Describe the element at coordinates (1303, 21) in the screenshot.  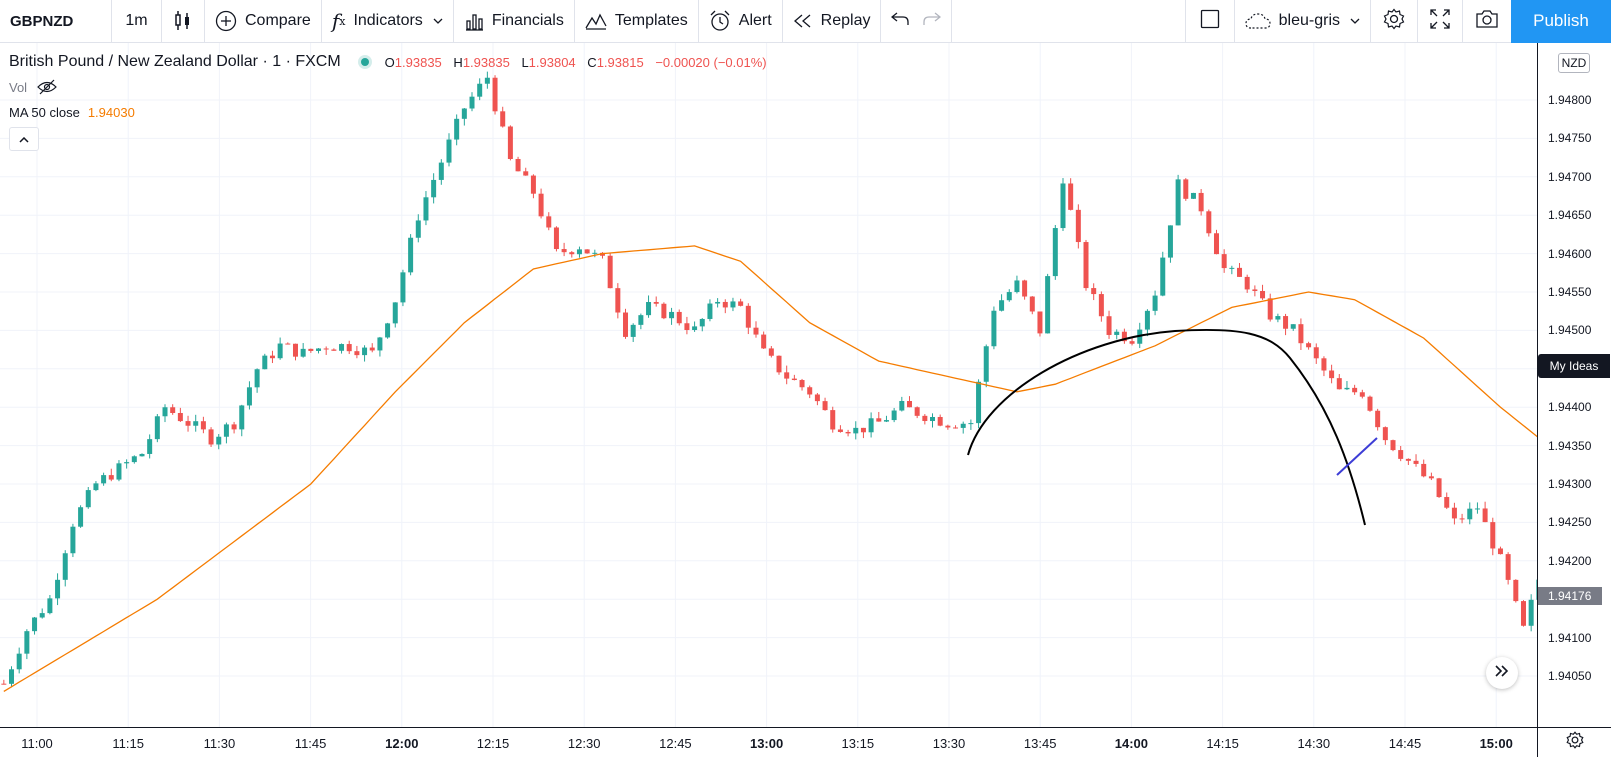
I see `layout-menu-button: bleu-gris` at that location.